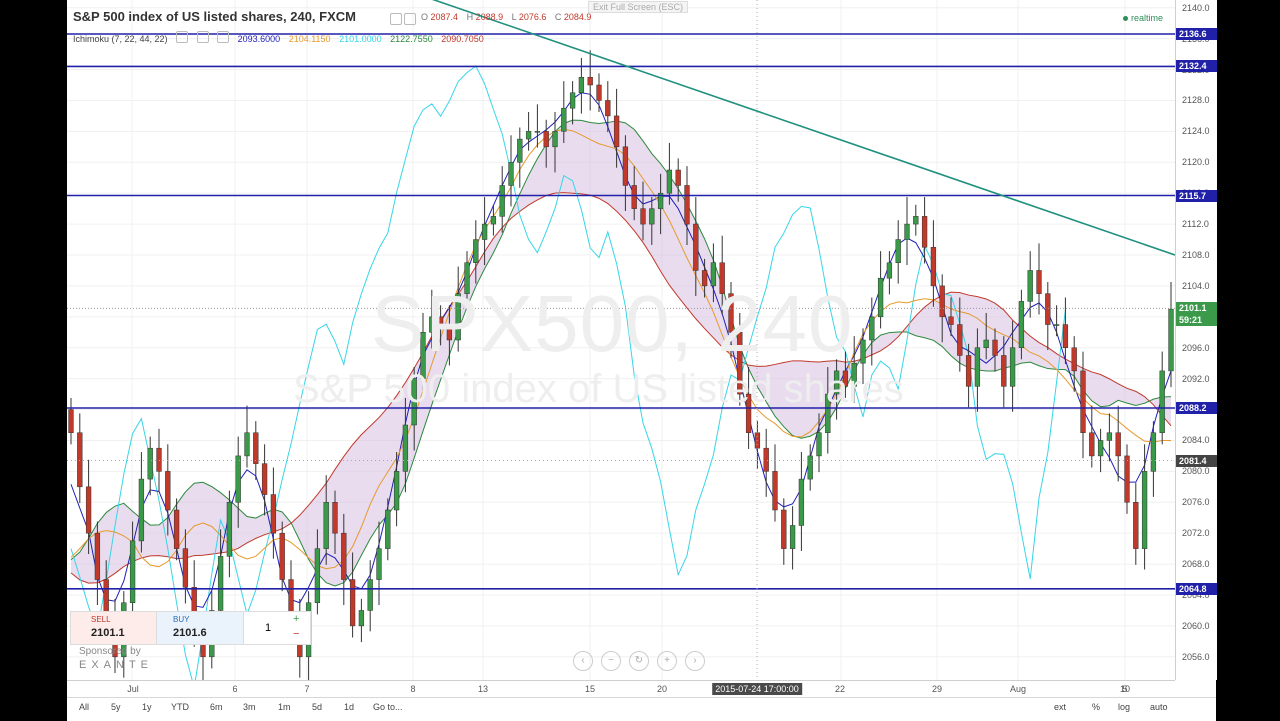  What do you see at coordinates (216, 707) in the screenshot?
I see `range-button: 6m` at bounding box center [216, 707].